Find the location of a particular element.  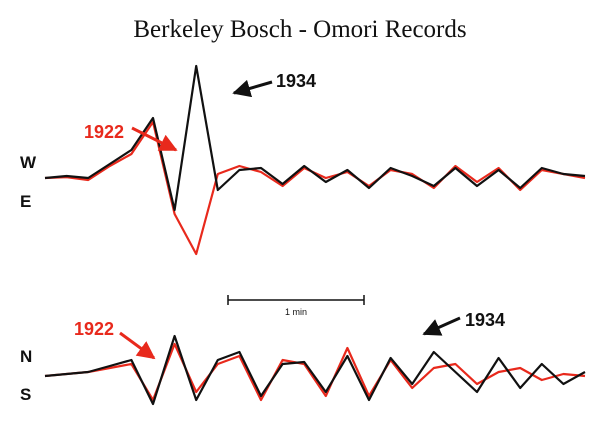

ns-trace-1922 is located at coordinates (315, 372).